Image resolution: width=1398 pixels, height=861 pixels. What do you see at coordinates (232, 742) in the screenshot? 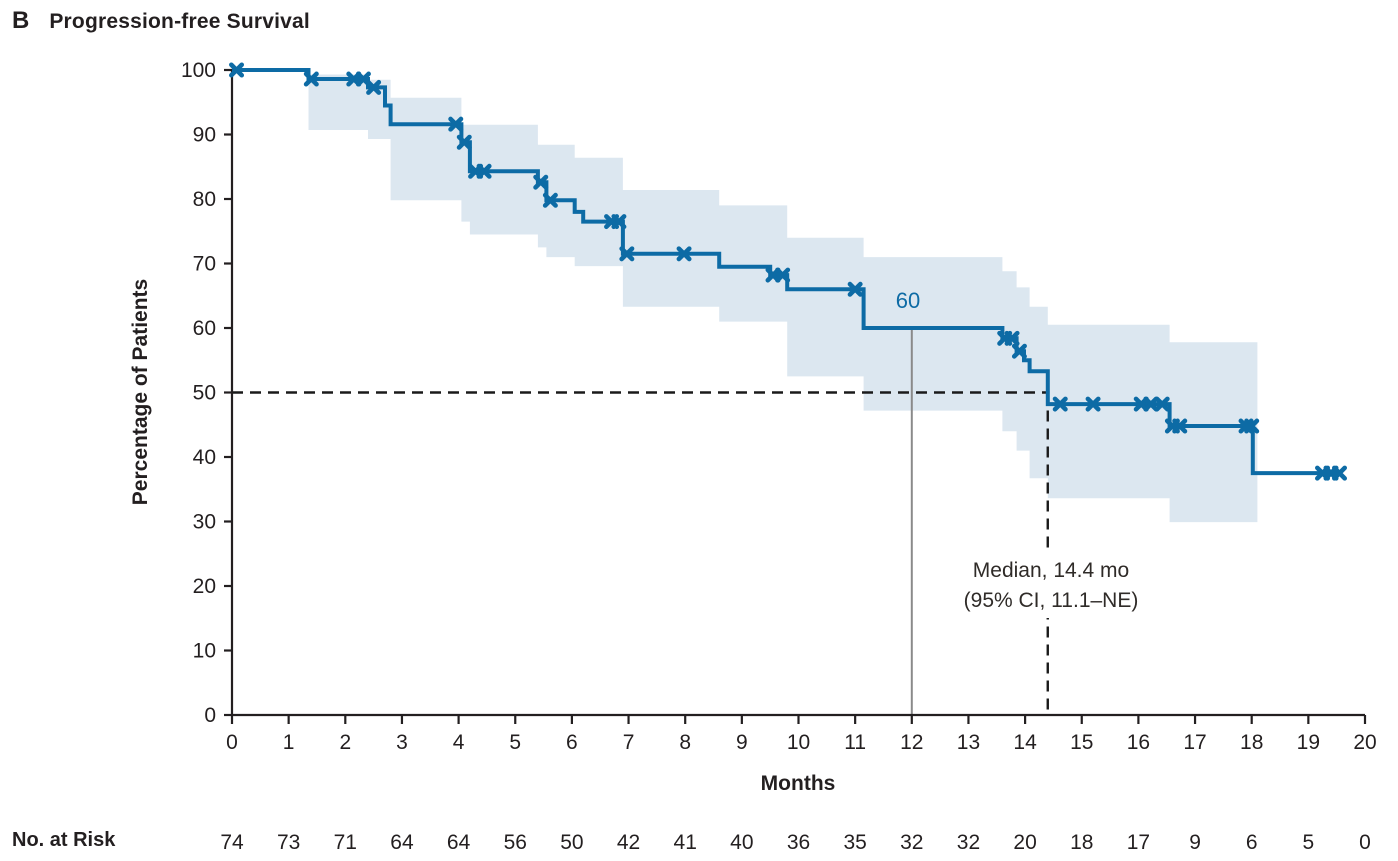
I see `x-tick-label: 0` at bounding box center [232, 742].